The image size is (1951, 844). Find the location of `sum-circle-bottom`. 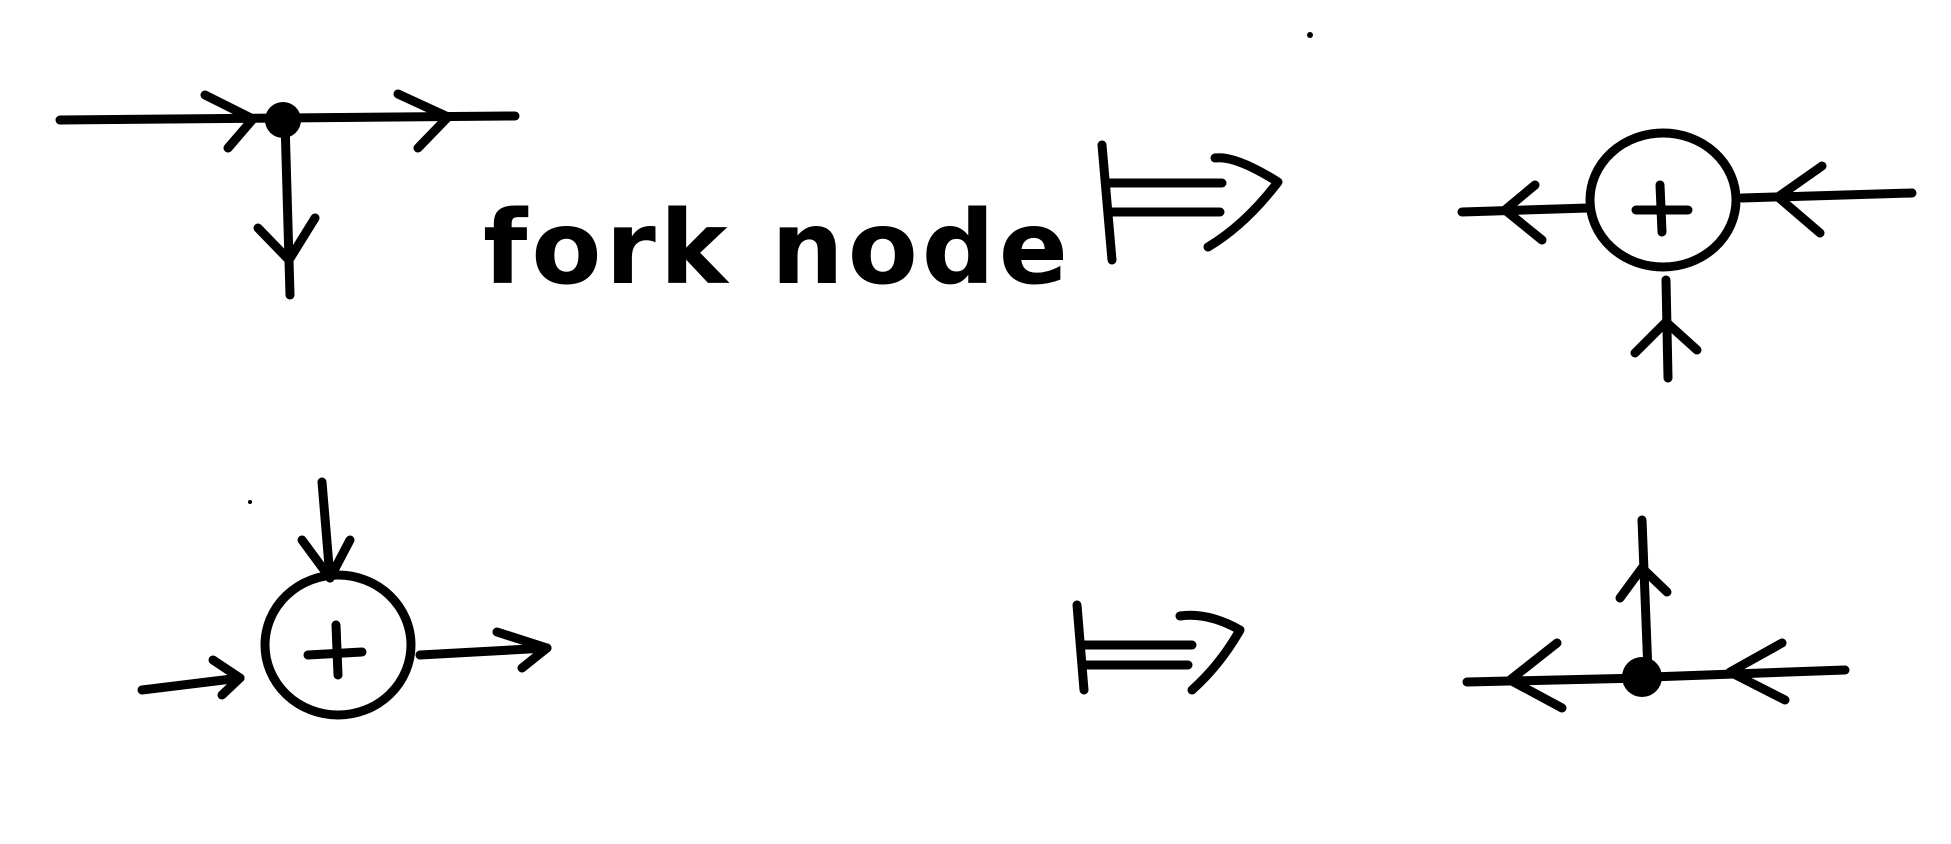

sum-circle-bottom is located at coordinates (338, 645).